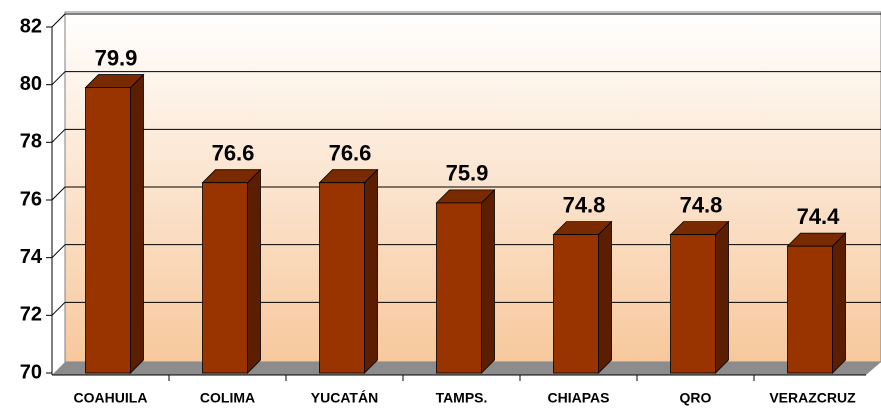 The height and width of the screenshot is (408, 881). What do you see at coordinates (31, 84) in the screenshot?
I see `y-tick-label: 80` at bounding box center [31, 84].